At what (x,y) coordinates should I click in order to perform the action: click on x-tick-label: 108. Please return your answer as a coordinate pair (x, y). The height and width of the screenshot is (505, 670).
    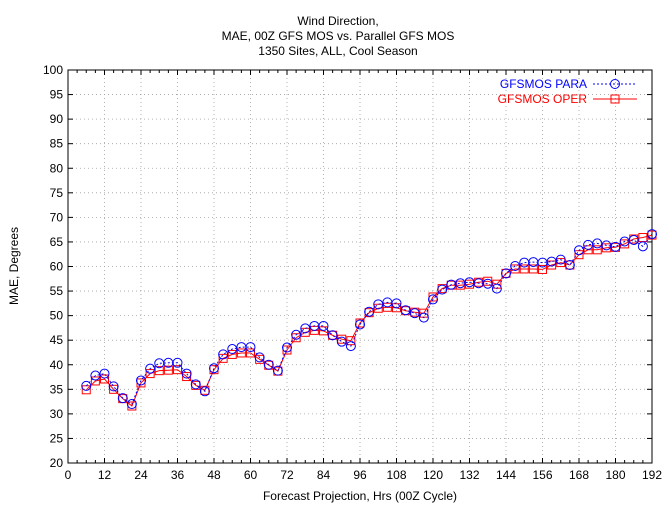
    Looking at the image, I should click on (396, 475).